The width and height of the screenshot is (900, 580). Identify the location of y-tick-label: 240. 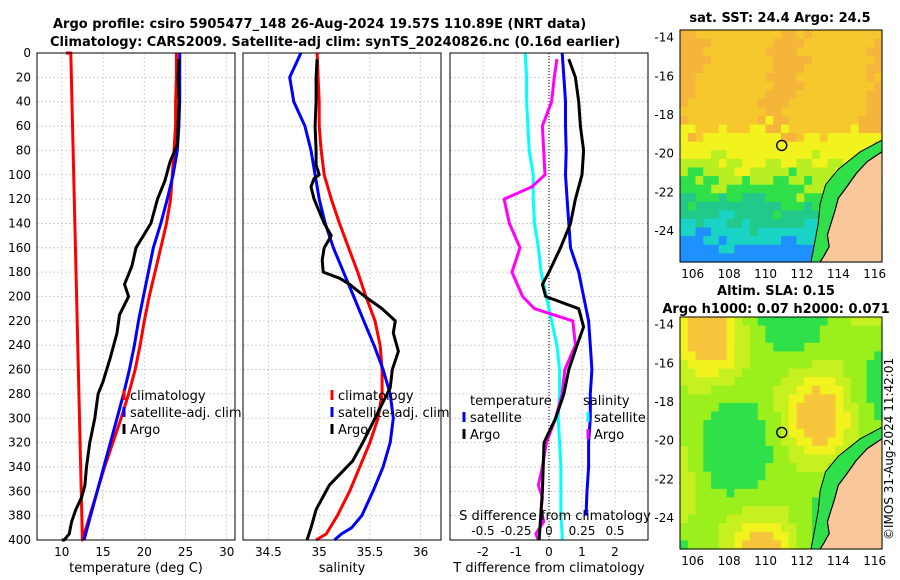
(19, 345).